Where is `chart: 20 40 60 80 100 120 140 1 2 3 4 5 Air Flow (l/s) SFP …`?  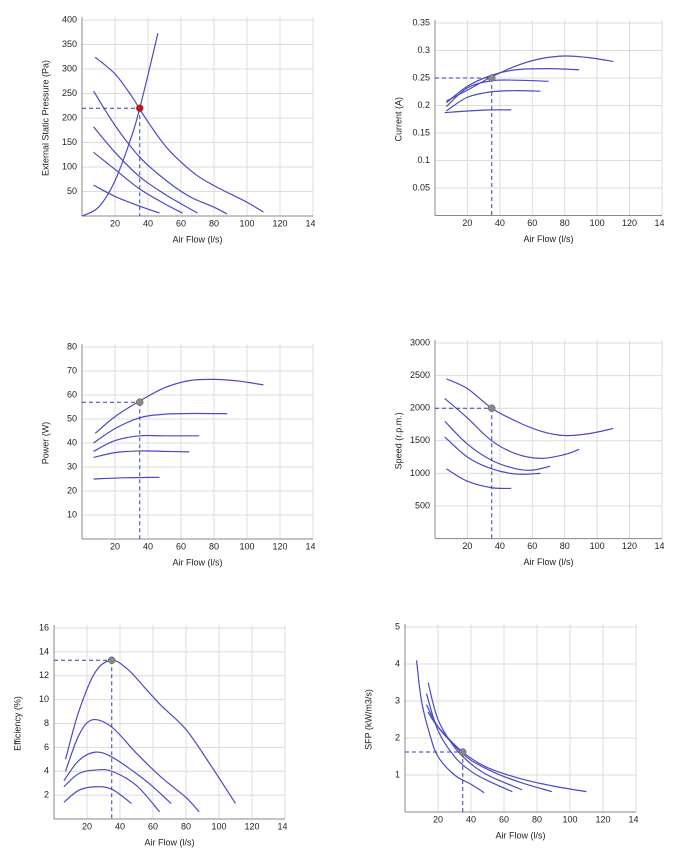 chart: 20 40 60 80 100 120 140 1 2 3 4 5 Air Flow (l/s) SFP … is located at coordinates (503, 730).